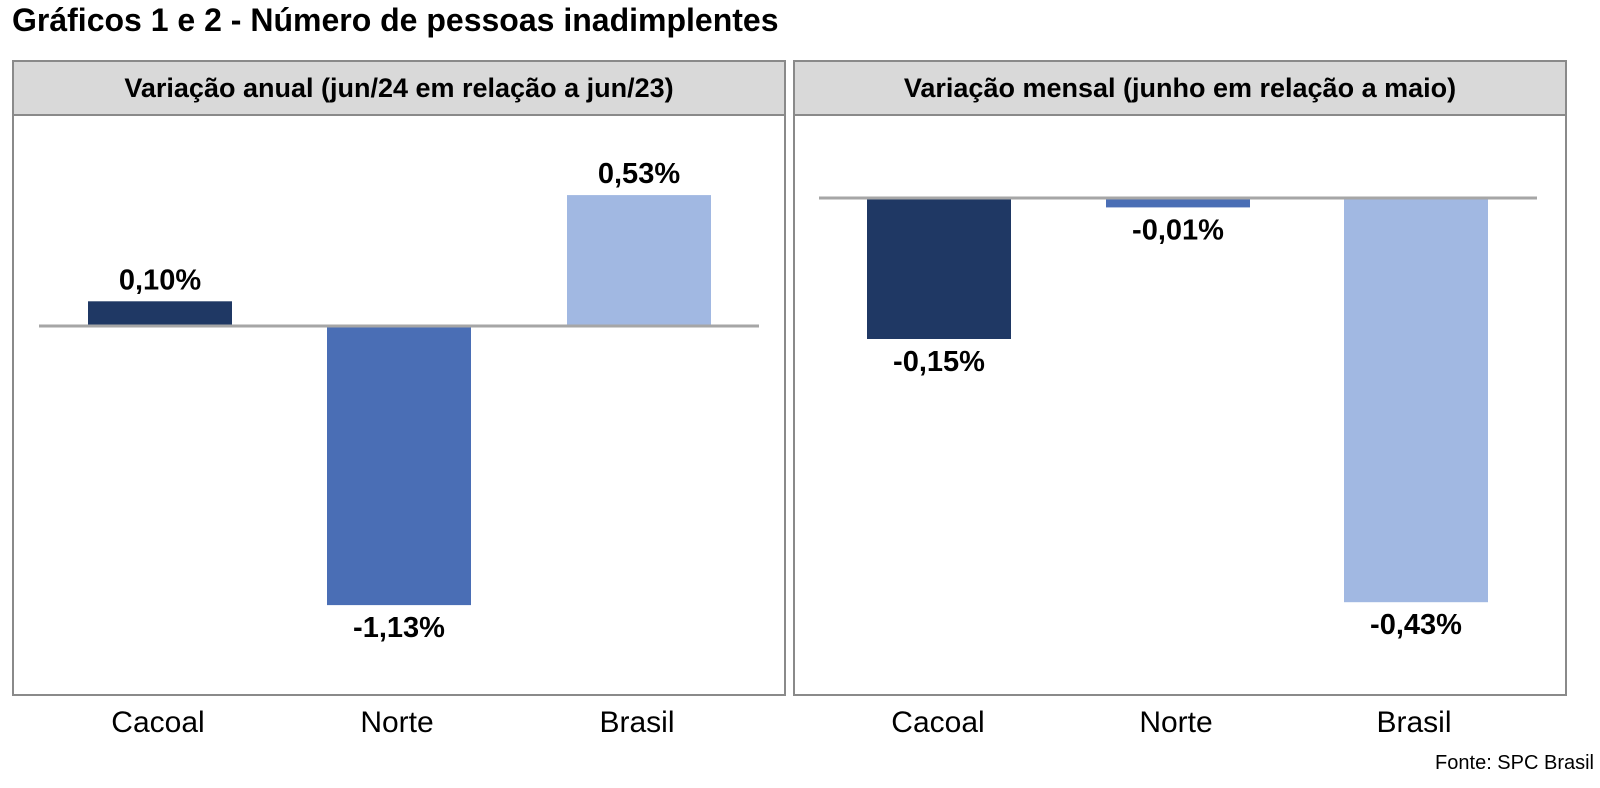 This screenshot has width=1600, height=788. What do you see at coordinates (639, 260) in the screenshot?
I see `annual-bar-brasil` at bounding box center [639, 260].